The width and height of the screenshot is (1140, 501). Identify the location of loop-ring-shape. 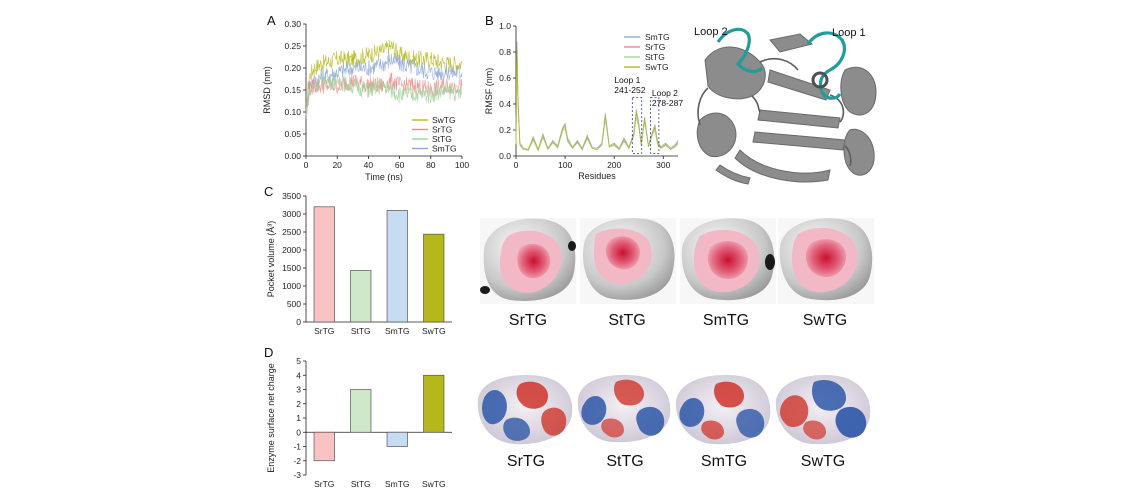
(820, 80).